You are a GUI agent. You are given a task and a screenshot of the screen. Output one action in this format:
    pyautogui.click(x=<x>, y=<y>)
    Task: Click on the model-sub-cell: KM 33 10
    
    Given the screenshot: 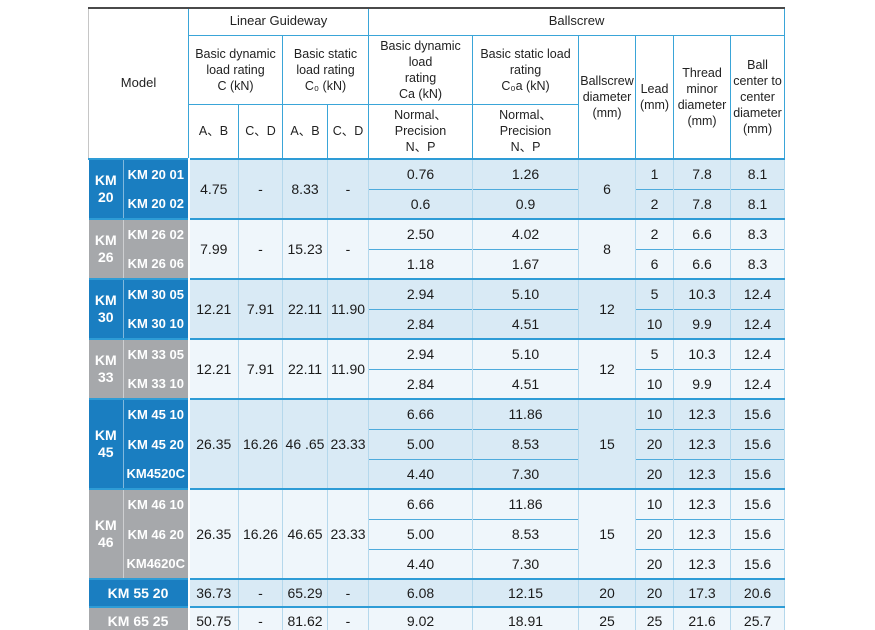 What is the action you would take?
    pyautogui.click(x=156, y=384)
    